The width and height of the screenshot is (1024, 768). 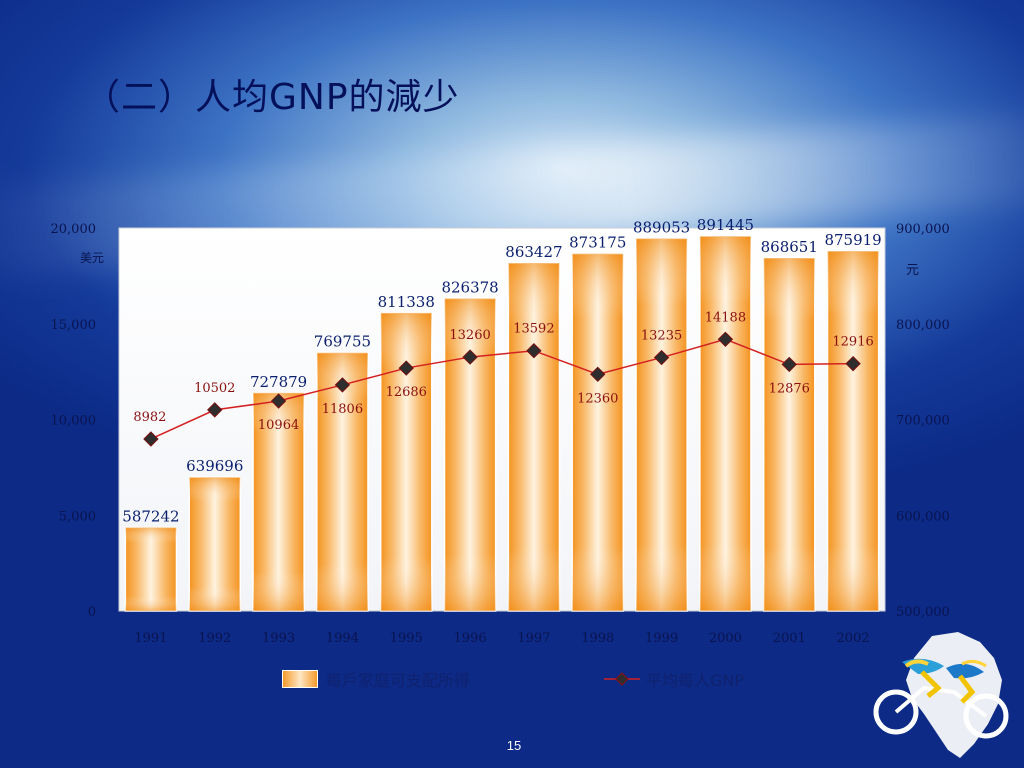 I want to click on right-axis-tick-label: 700,000, so click(x=923, y=421).